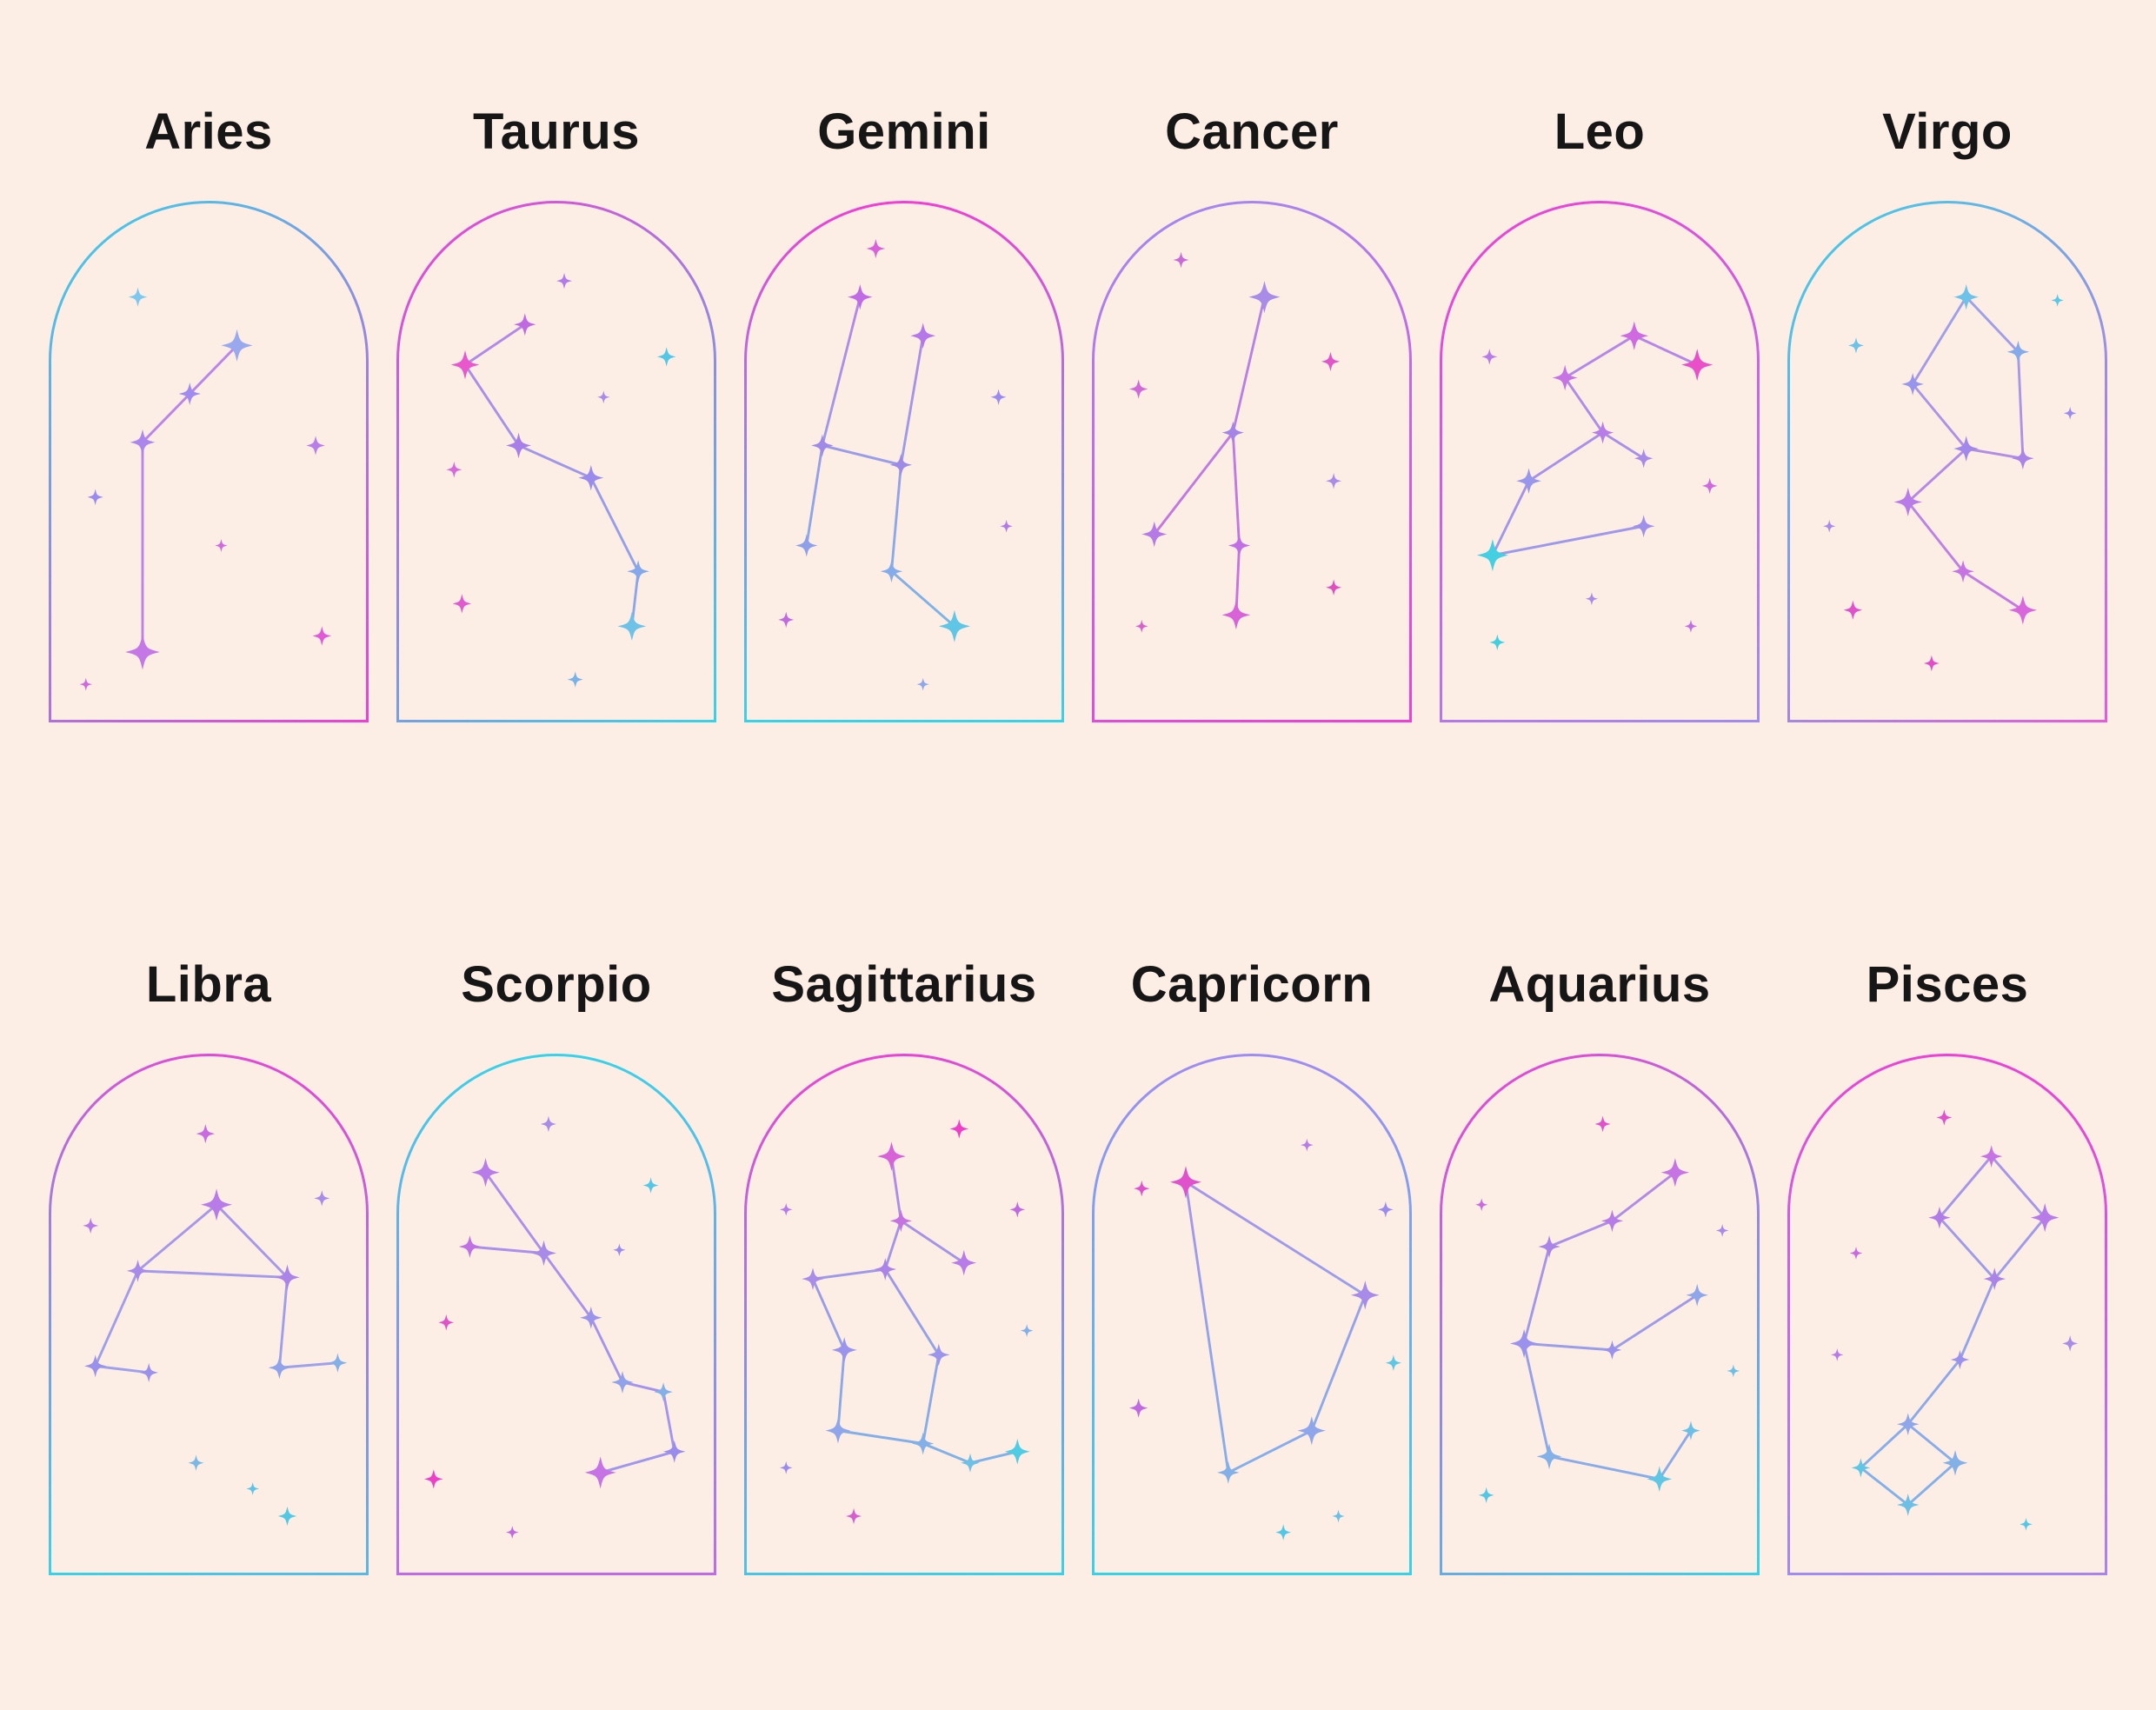 Image resolution: width=2156 pixels, height=1710 pixels. I want to click on card-inner, so click(1600, 1314).